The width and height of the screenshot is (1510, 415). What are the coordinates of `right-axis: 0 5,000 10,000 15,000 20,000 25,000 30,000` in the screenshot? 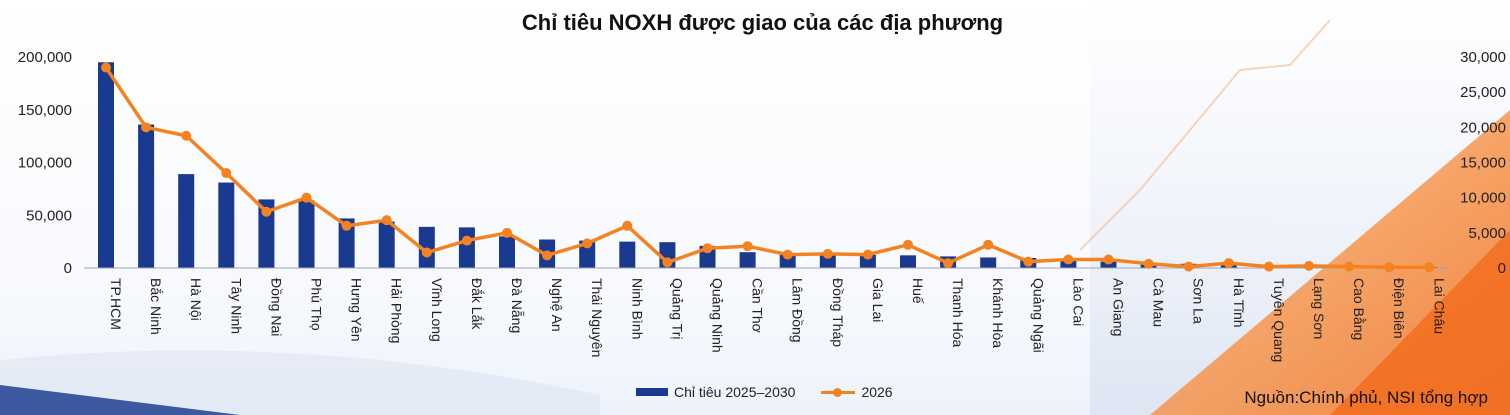 It's located at (1483, 163).